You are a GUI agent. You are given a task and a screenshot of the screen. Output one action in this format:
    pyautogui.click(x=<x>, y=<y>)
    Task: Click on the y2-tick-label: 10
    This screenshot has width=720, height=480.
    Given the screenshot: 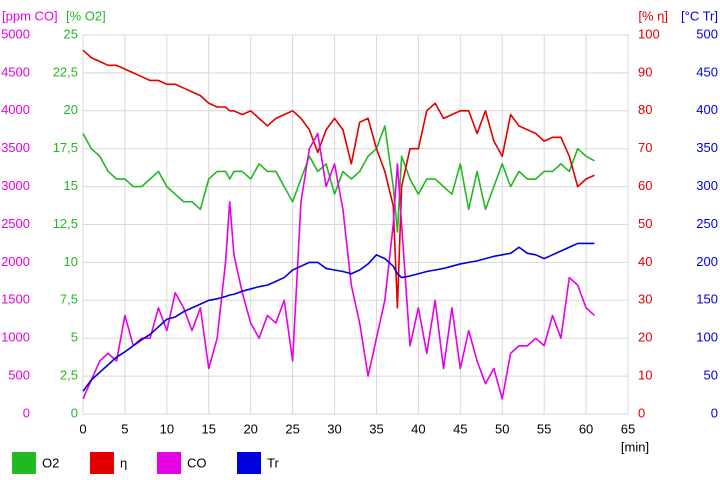 What is the action you would take?
    pyautogui.click(x=71, y=261)
    